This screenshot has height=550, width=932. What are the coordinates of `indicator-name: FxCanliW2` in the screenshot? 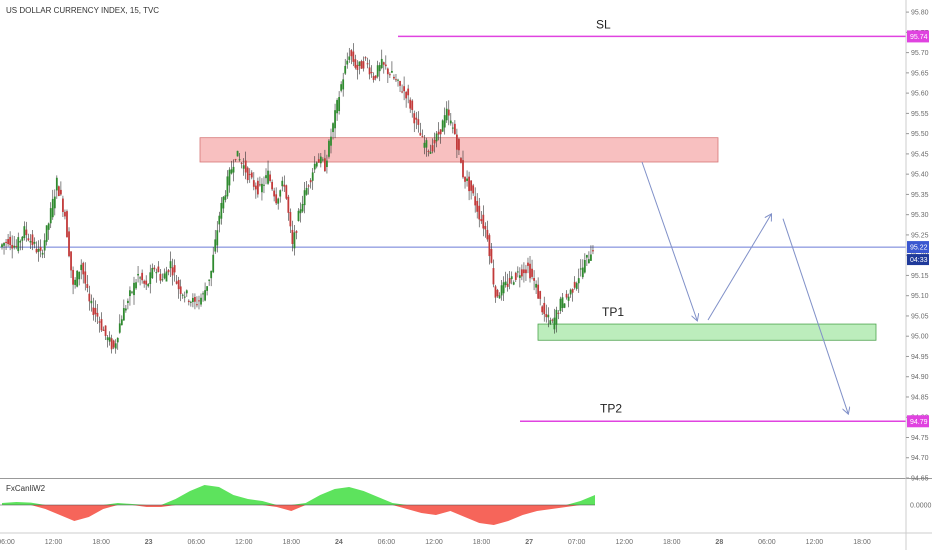 It's located at (26, 488).